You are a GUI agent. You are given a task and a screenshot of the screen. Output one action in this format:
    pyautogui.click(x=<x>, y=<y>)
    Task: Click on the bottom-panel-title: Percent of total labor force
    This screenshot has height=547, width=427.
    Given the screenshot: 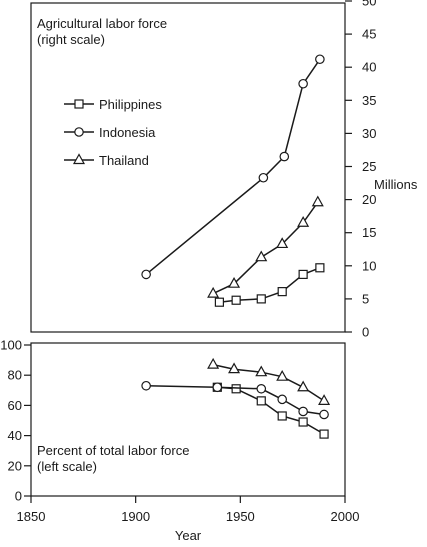 What is the action you would take?
    pyautogui.click(x=113, y=450)
    